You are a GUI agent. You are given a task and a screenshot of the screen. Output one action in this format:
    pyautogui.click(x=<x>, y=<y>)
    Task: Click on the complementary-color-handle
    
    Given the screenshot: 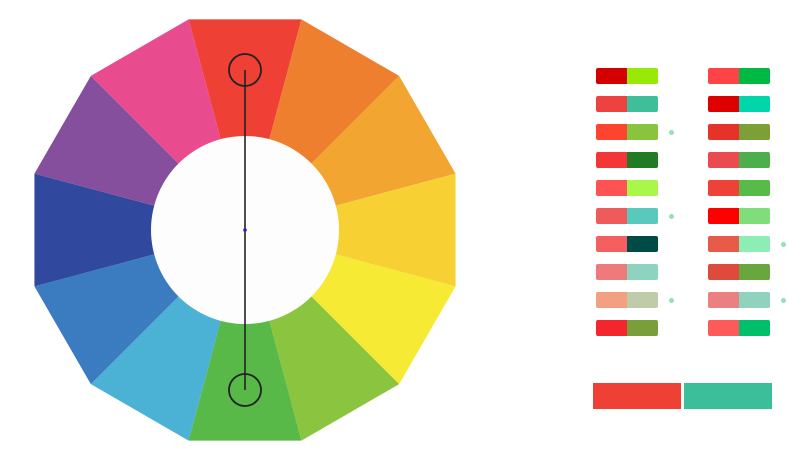 What is the action you would take?
    pyautogui.click(x=245, y=390)
    